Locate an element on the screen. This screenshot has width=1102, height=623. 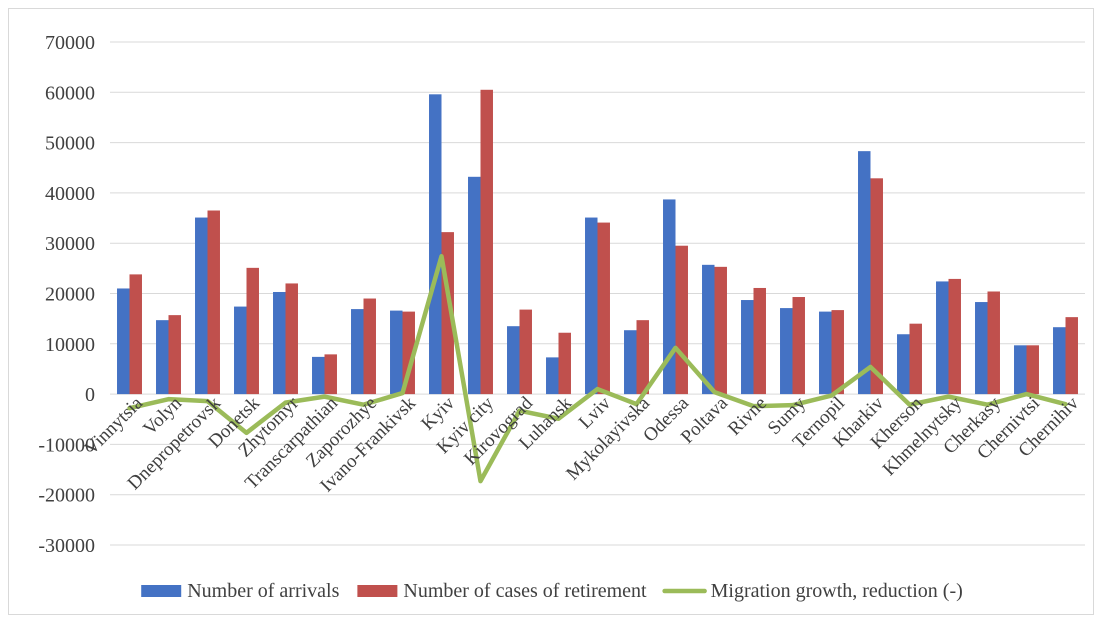
bar-number-of-arrivals-chernihiv is located at coordinates (1059, 361).